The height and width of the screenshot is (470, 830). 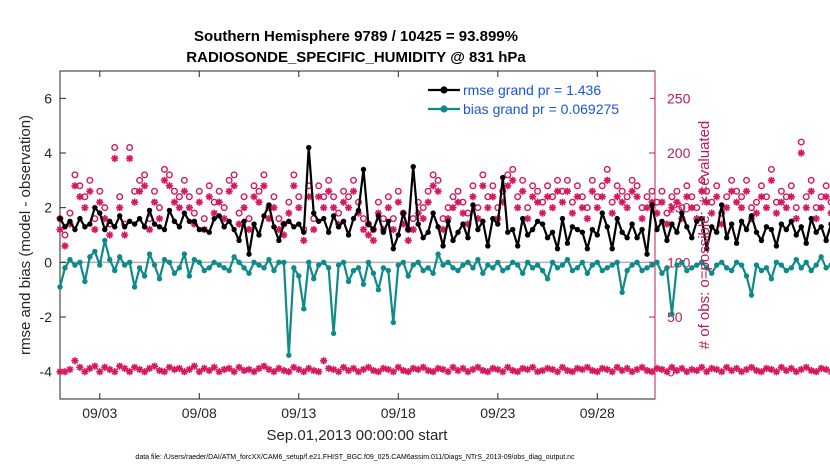 What do you see at coordinates (46, 317) in the screenshot?
I see `y-tick-label: -2` at bounding box center [46, 317].